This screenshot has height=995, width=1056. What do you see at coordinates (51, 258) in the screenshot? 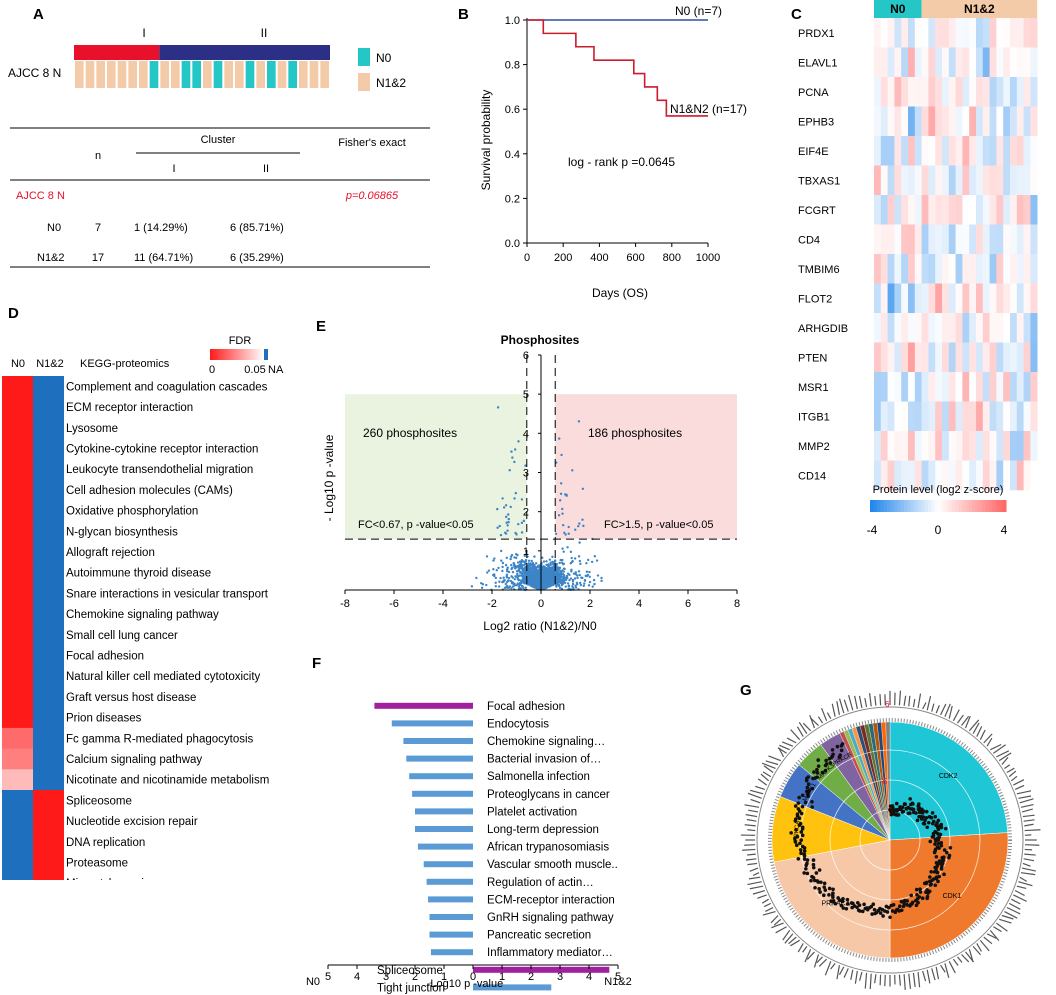
I see `table-row-n12-label: N1&2` at bounding box center [51, 258].